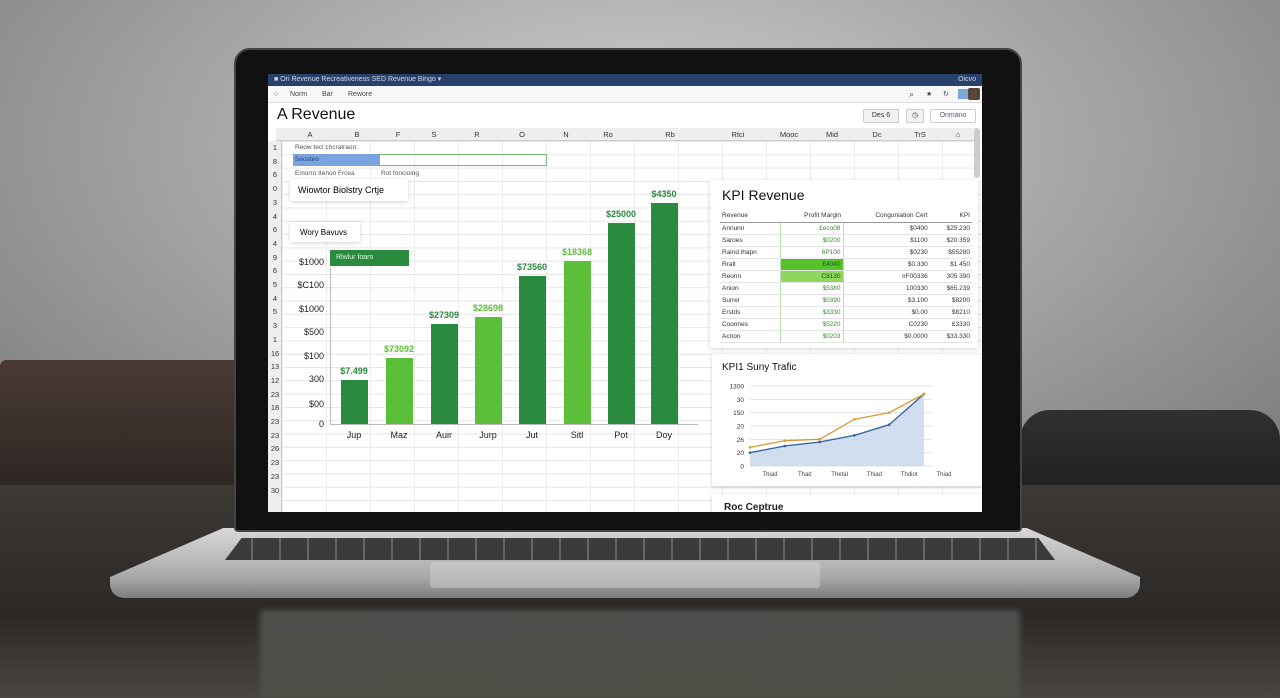 The height and width of the screenshot is (698, 1280). I want to click on column-header: N, so click(566, 134).